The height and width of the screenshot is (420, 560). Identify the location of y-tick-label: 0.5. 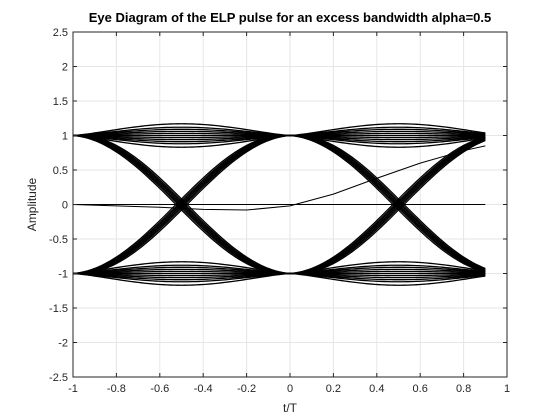
(60, 171).